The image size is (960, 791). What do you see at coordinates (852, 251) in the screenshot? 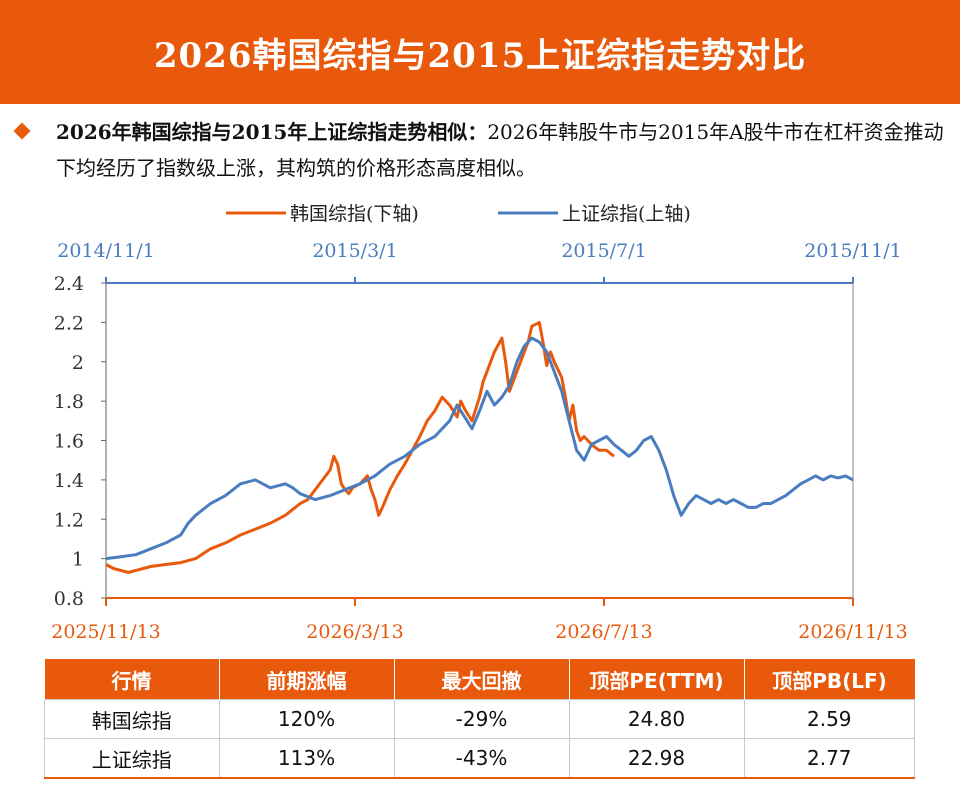
I see `top-x-tick-label: 2015/11/1` at bounding box center [852, 251].